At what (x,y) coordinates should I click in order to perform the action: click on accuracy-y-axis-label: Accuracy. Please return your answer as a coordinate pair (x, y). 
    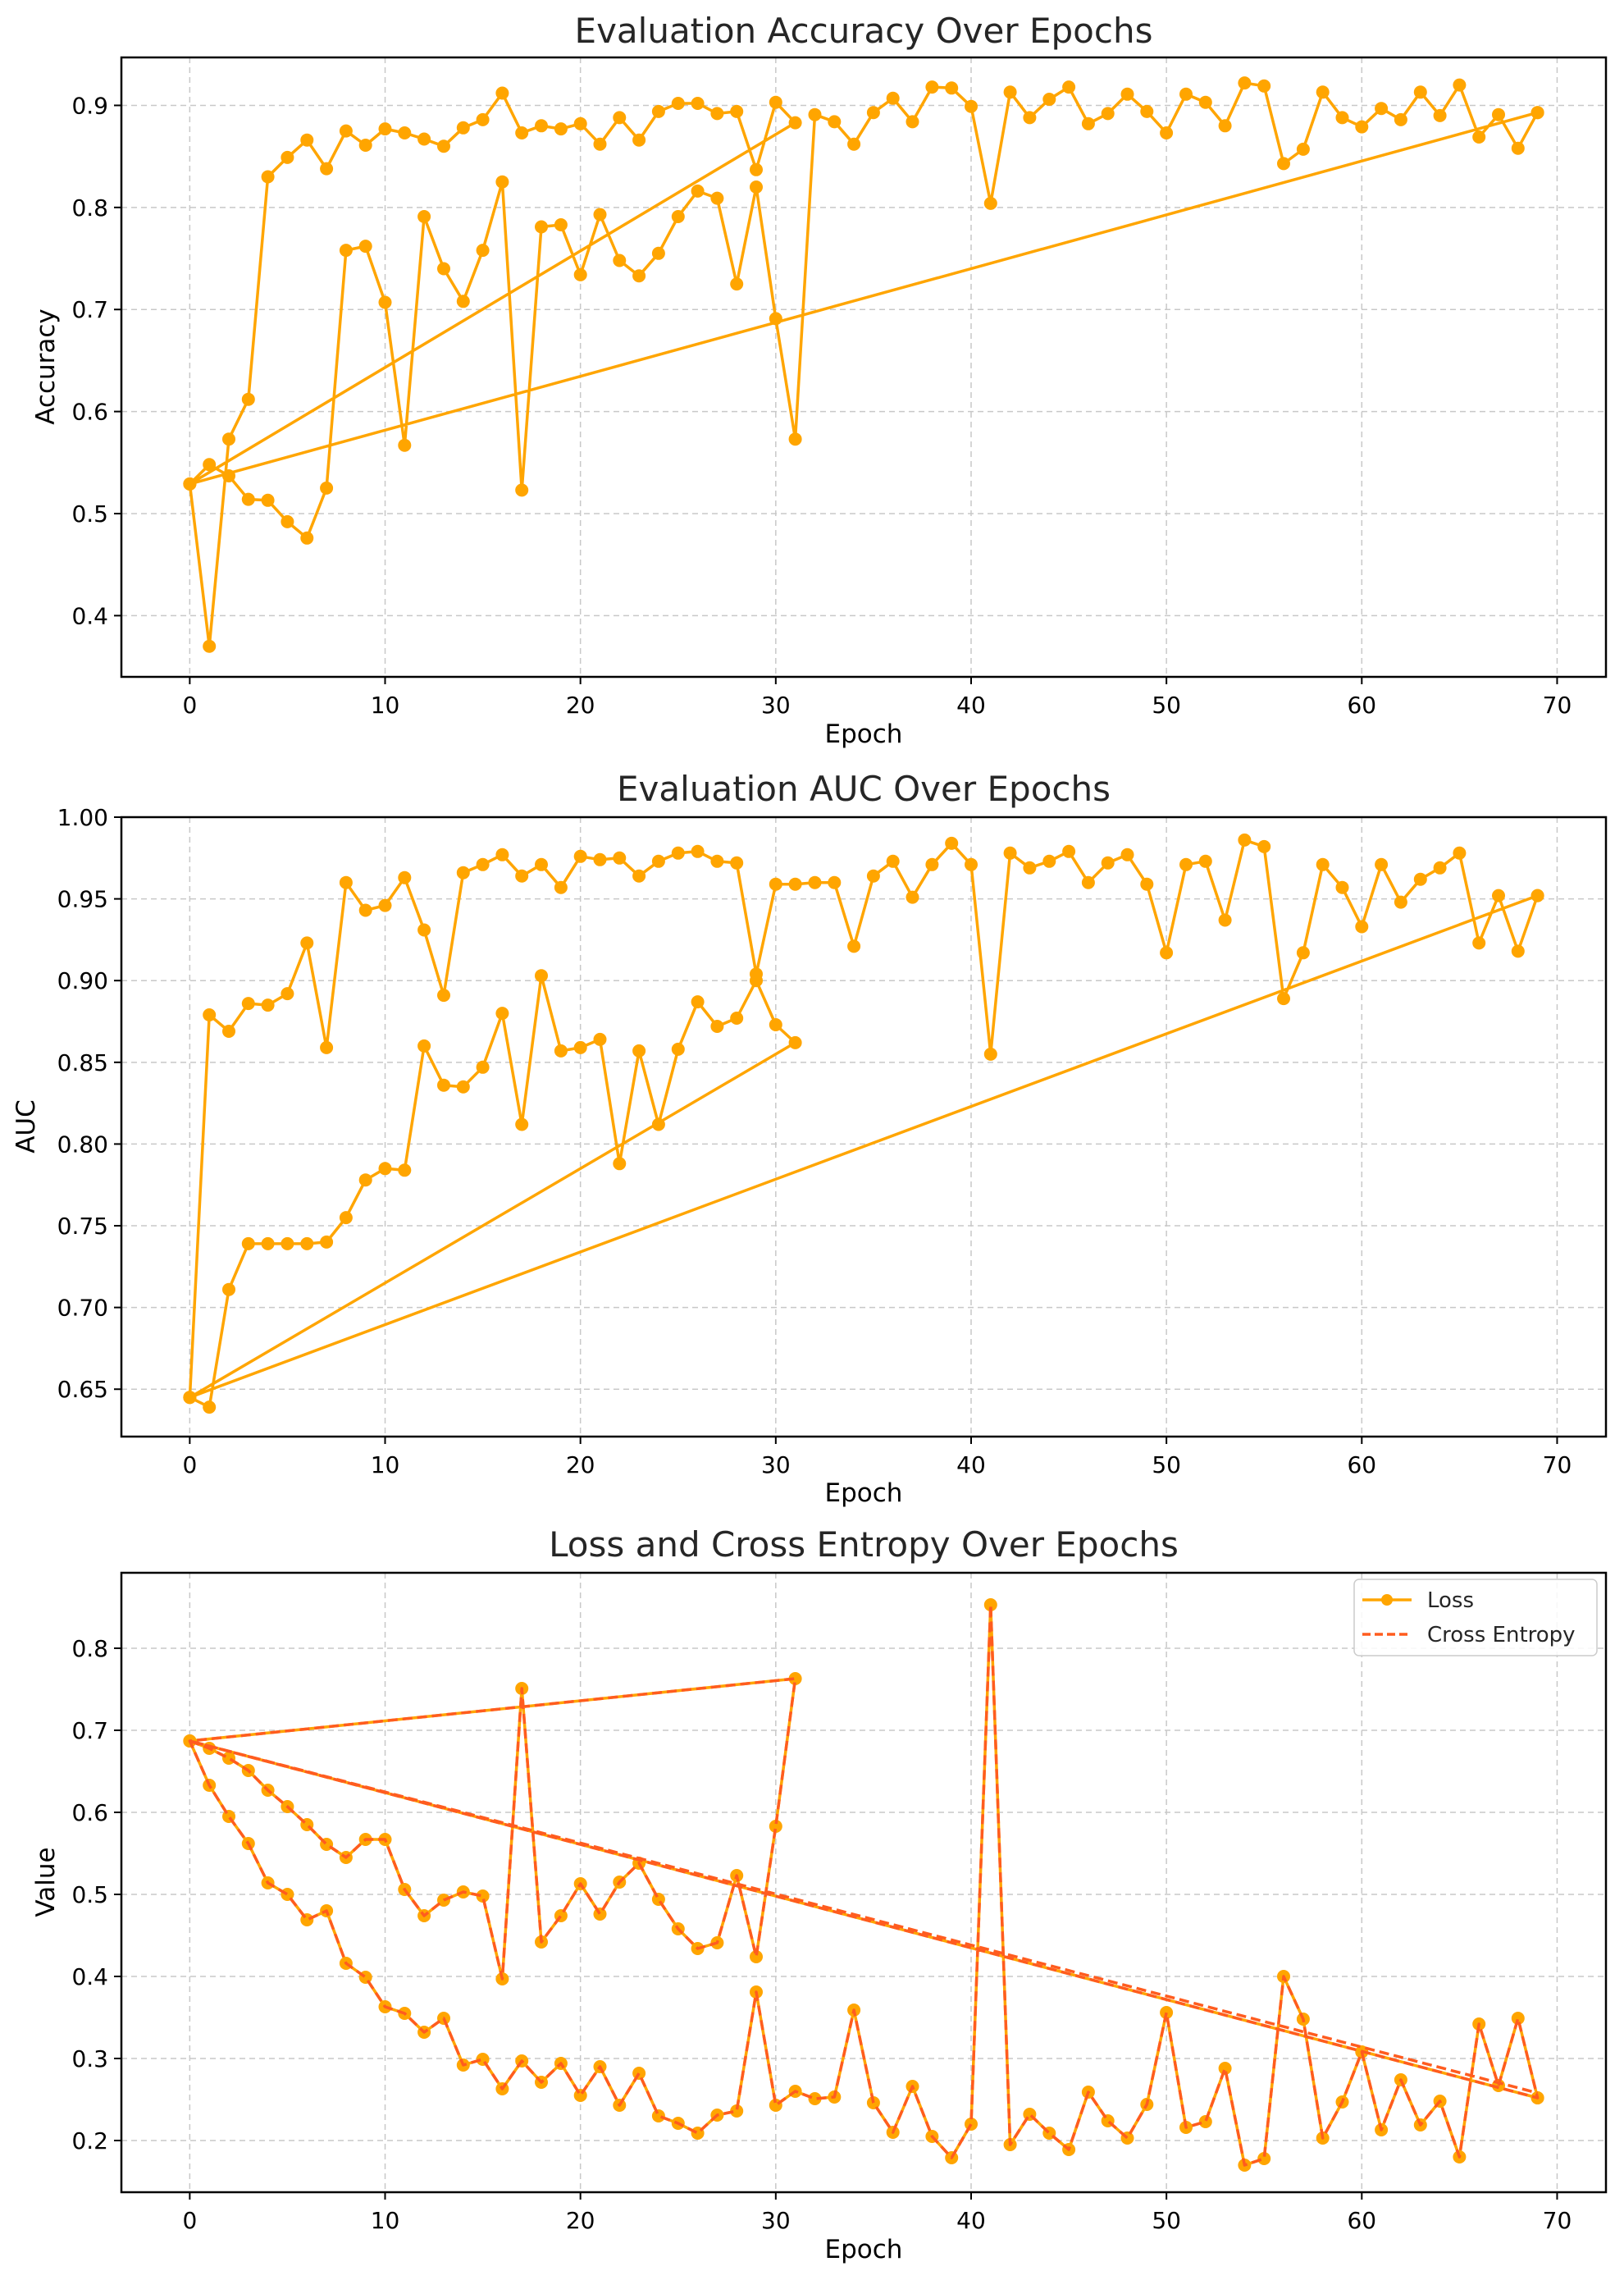
    Looking at the image, I should click on (46, 366).